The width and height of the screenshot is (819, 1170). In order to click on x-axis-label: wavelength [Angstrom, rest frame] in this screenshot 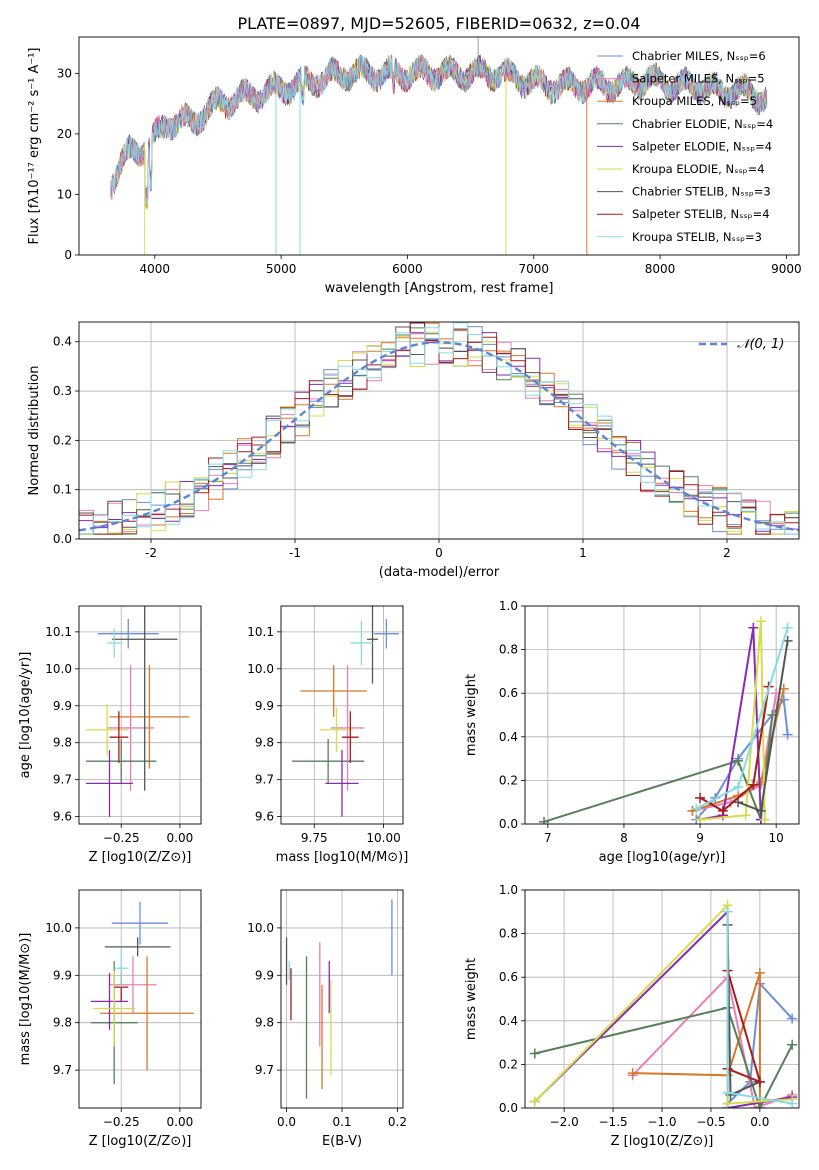, I will do `click(439, 288)`.